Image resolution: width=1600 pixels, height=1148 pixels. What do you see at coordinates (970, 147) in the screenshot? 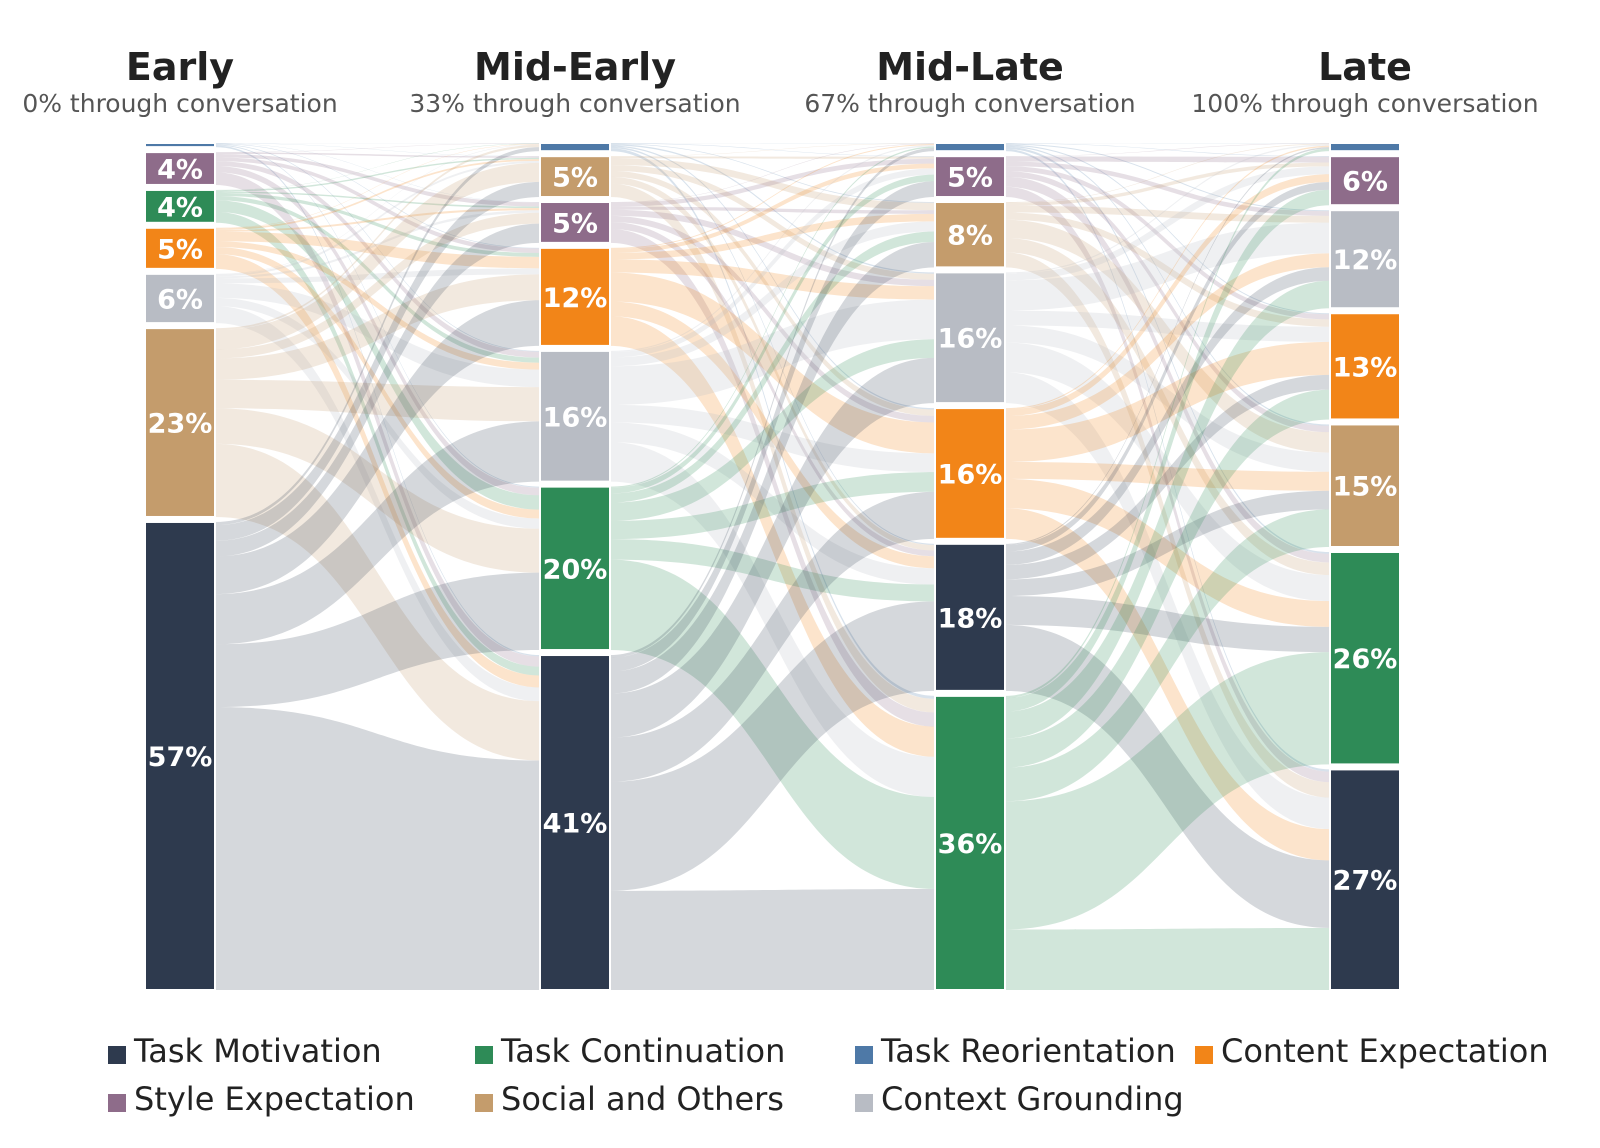
I see `node-2-reorient` at bounding box center [970, 147].